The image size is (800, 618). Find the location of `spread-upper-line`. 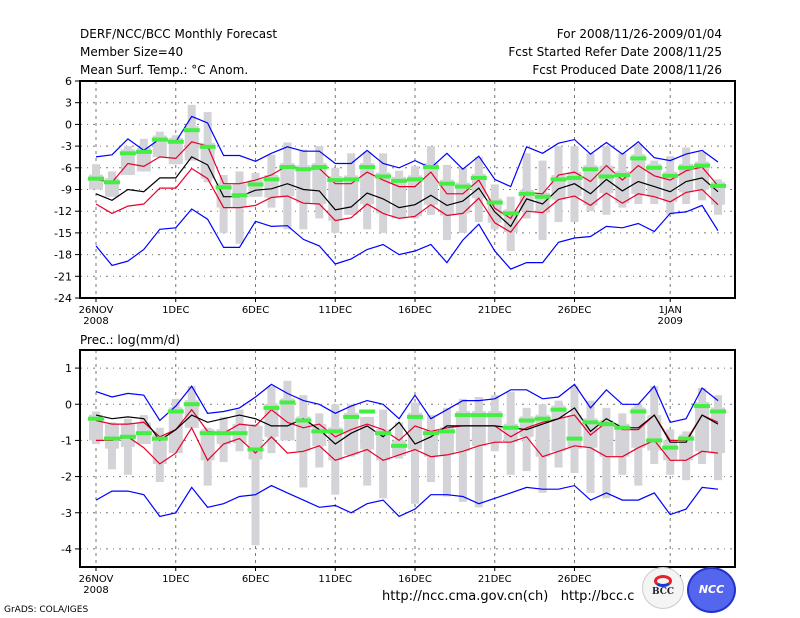

spread-upper-line is located at coordinates (407, 180).